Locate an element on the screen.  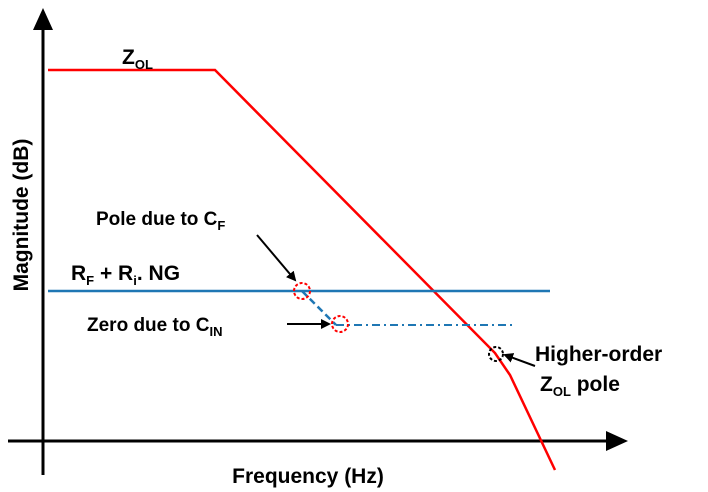
x-axis-arrowhead is located at coordinates (617, 441).